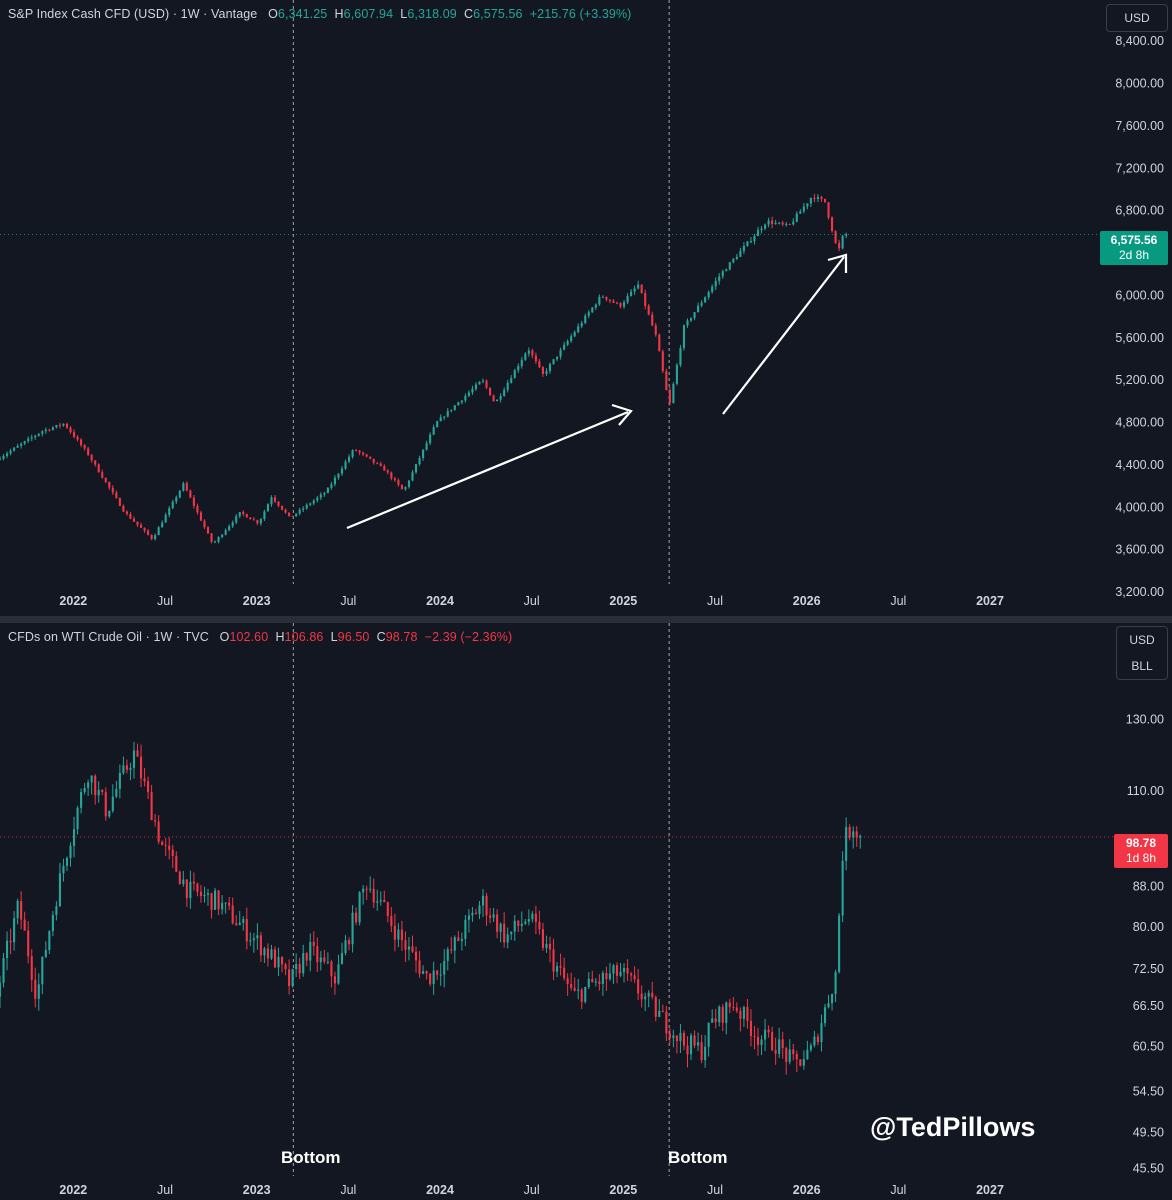 The height and width of the screenshot is (1200, 1172). Describe the element at coordinates (108, 637) in the screenshot. I see `oil-symbol: CFDs on WTI Crude Oil · 1W · TVC` at that location.